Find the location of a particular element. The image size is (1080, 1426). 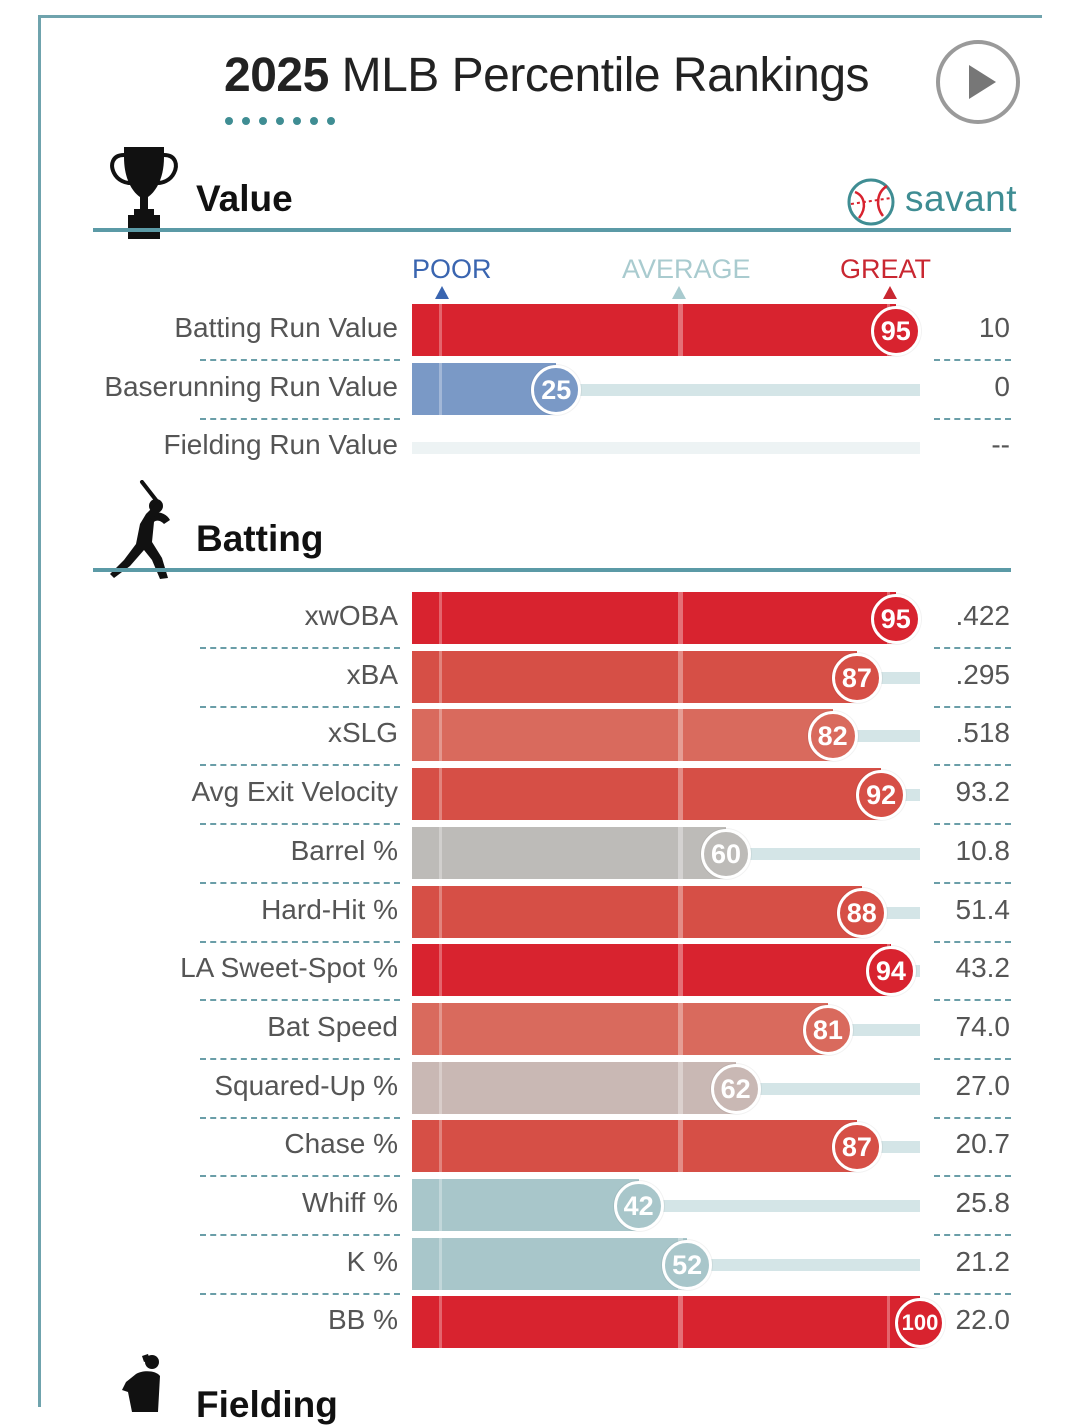

section-underline-value is located at coordinates (552, 230).